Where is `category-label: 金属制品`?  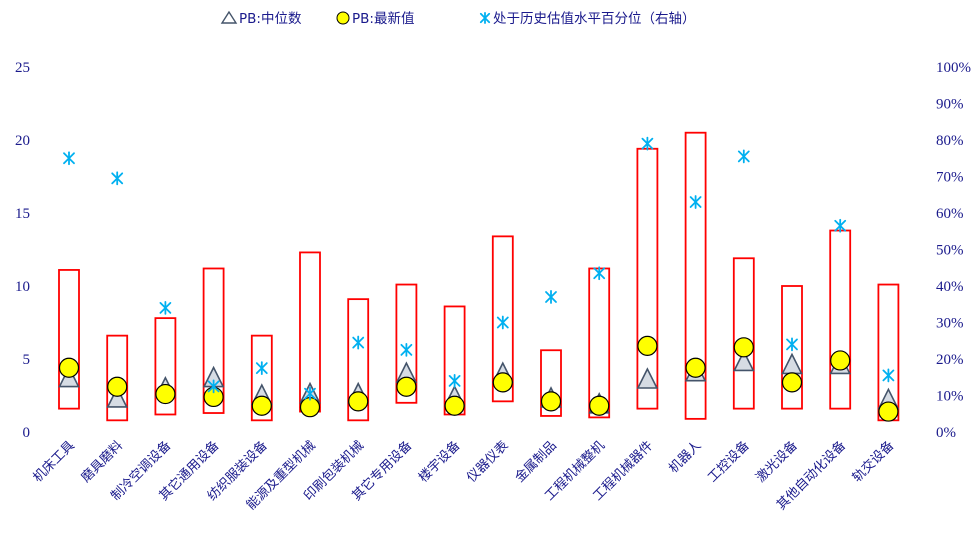
category-label: 金属制品 is located at coordinates (536, 462).